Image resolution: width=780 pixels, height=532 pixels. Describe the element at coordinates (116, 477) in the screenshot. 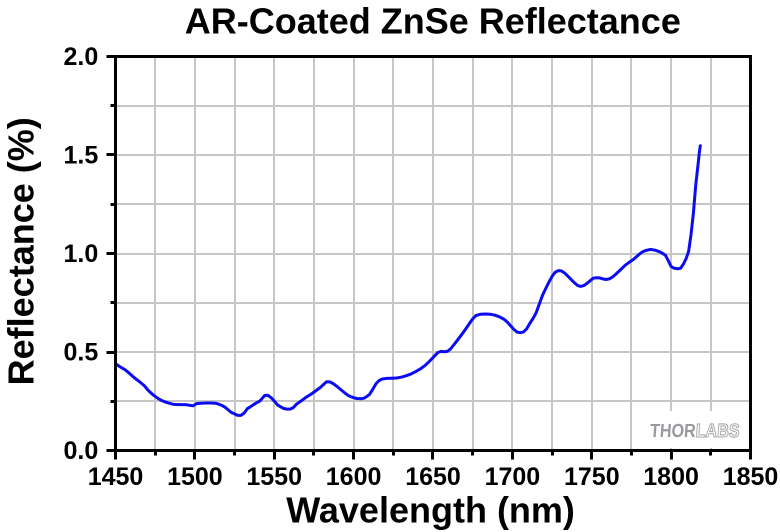

I see `svg-text: 1450` at that location.